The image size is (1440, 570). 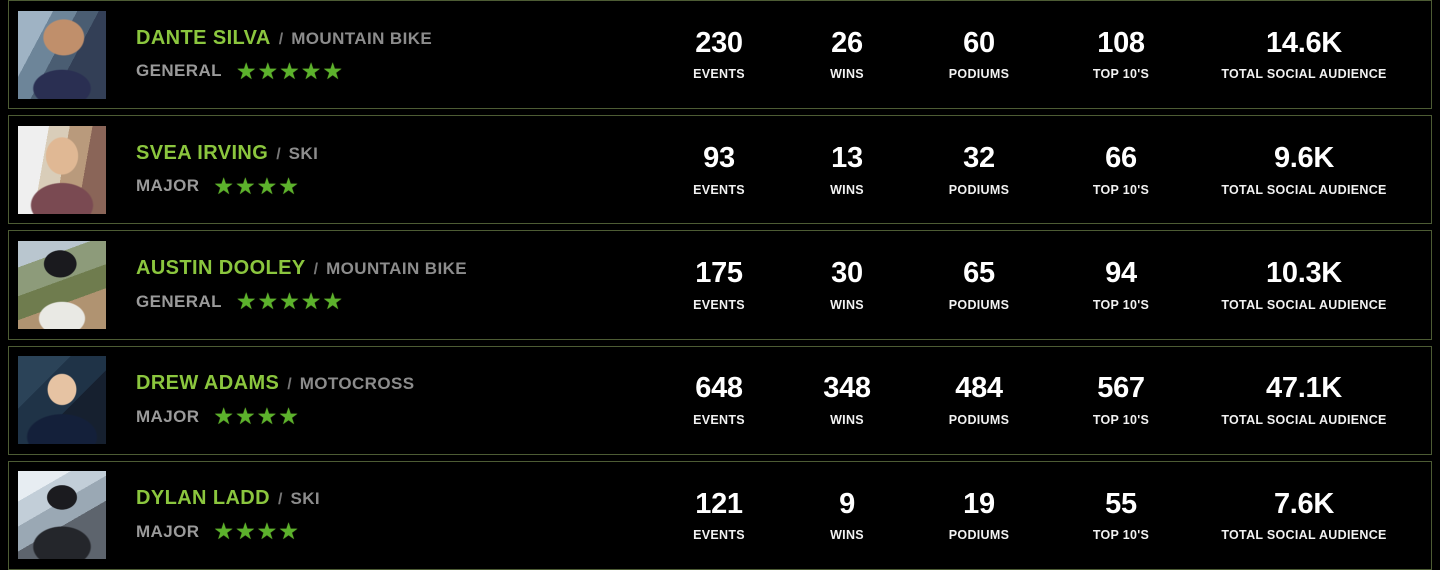 What do you see at coordinates (1304, 503) in the screenshot?
I see `stat-value-audience: 7.6K` at bounding box center [1304, 503].